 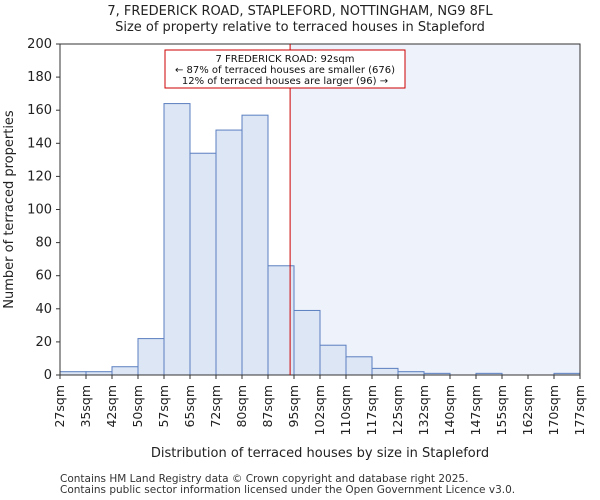 What do you see at coordinates (39, 176) in the screenshot?
I see `y-tick-label-120: 120` at bounding box center [39, 176].